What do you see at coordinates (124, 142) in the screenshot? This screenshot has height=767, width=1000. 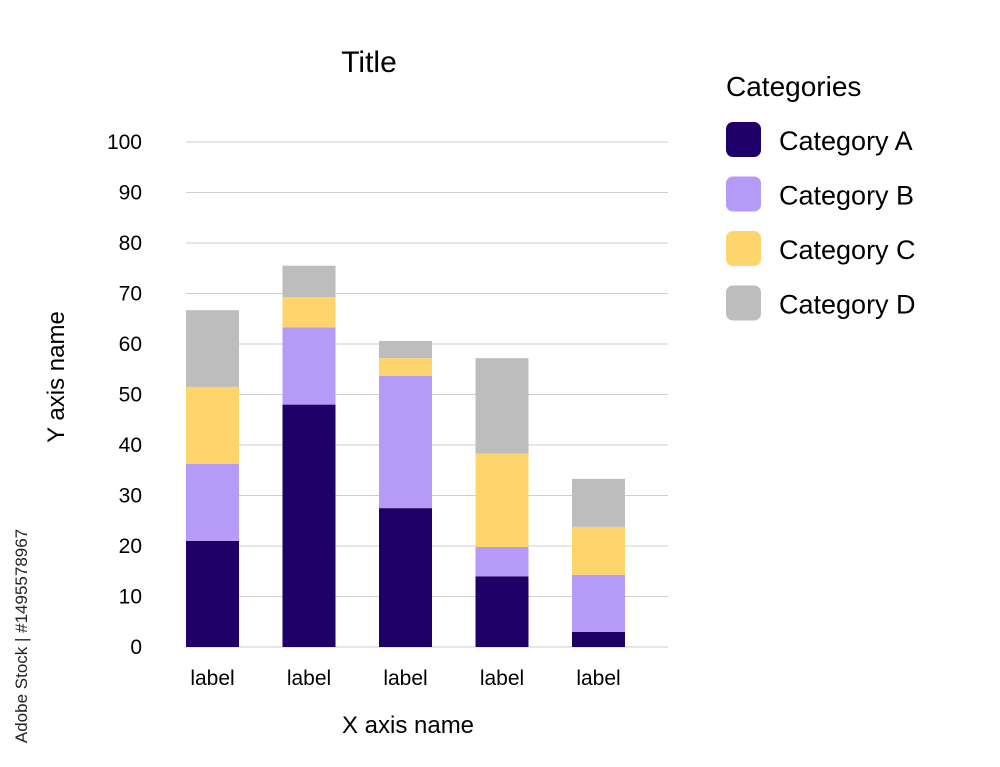 I see `y-tick-label: 100` at bounding box center [124, 142].